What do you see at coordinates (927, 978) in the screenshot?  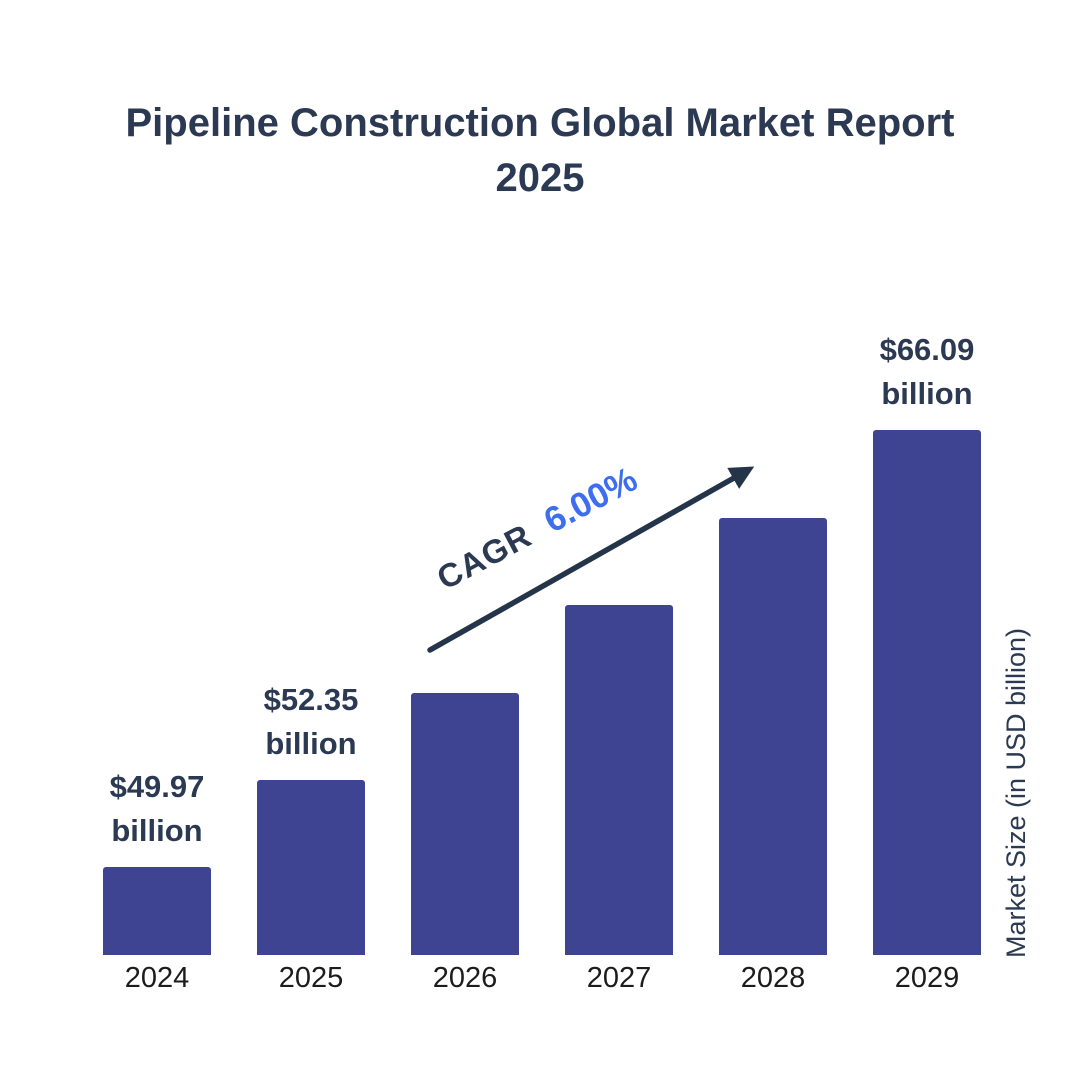 I see `x-tick-2029: 2029` at bounding box center [927, 978].